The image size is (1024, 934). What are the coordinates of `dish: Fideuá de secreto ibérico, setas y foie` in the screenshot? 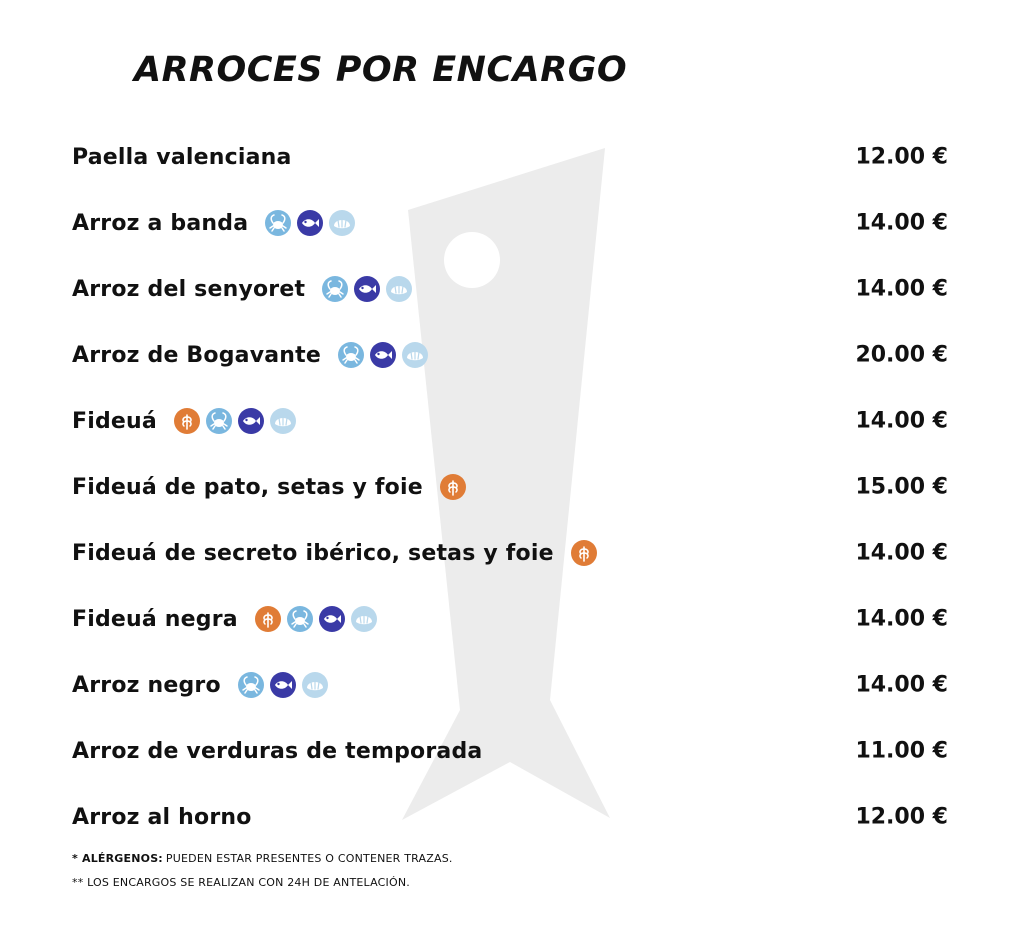 It's located at (335, 553).